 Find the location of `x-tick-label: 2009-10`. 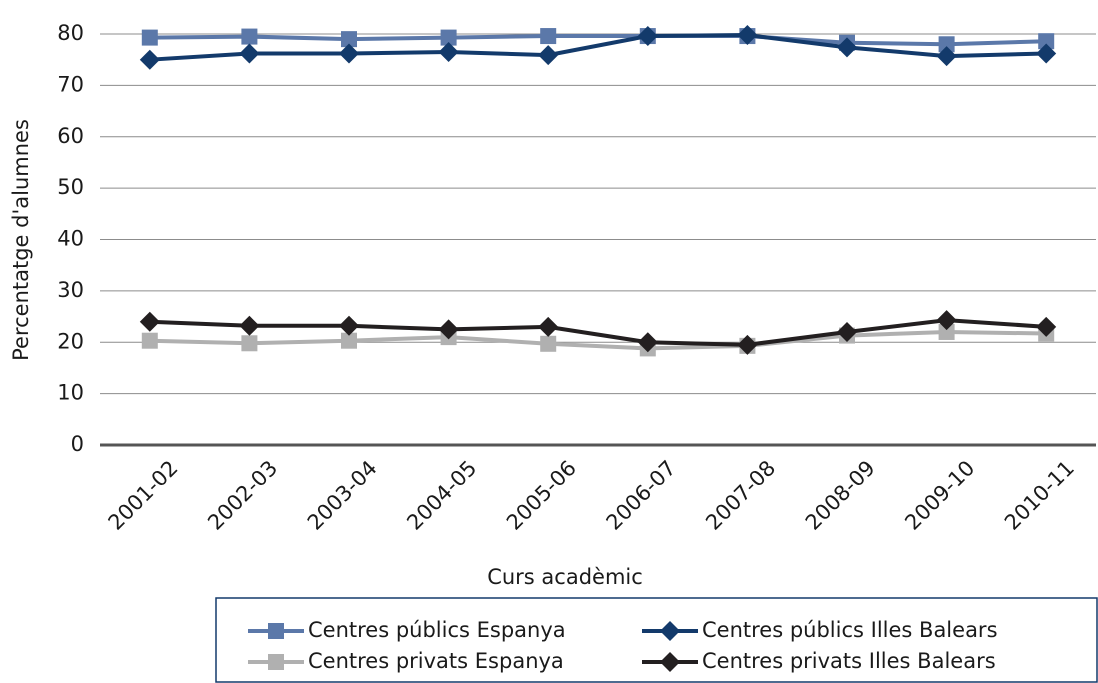

x-tick-label: 2009-10 is located at coordinates (939, 495).